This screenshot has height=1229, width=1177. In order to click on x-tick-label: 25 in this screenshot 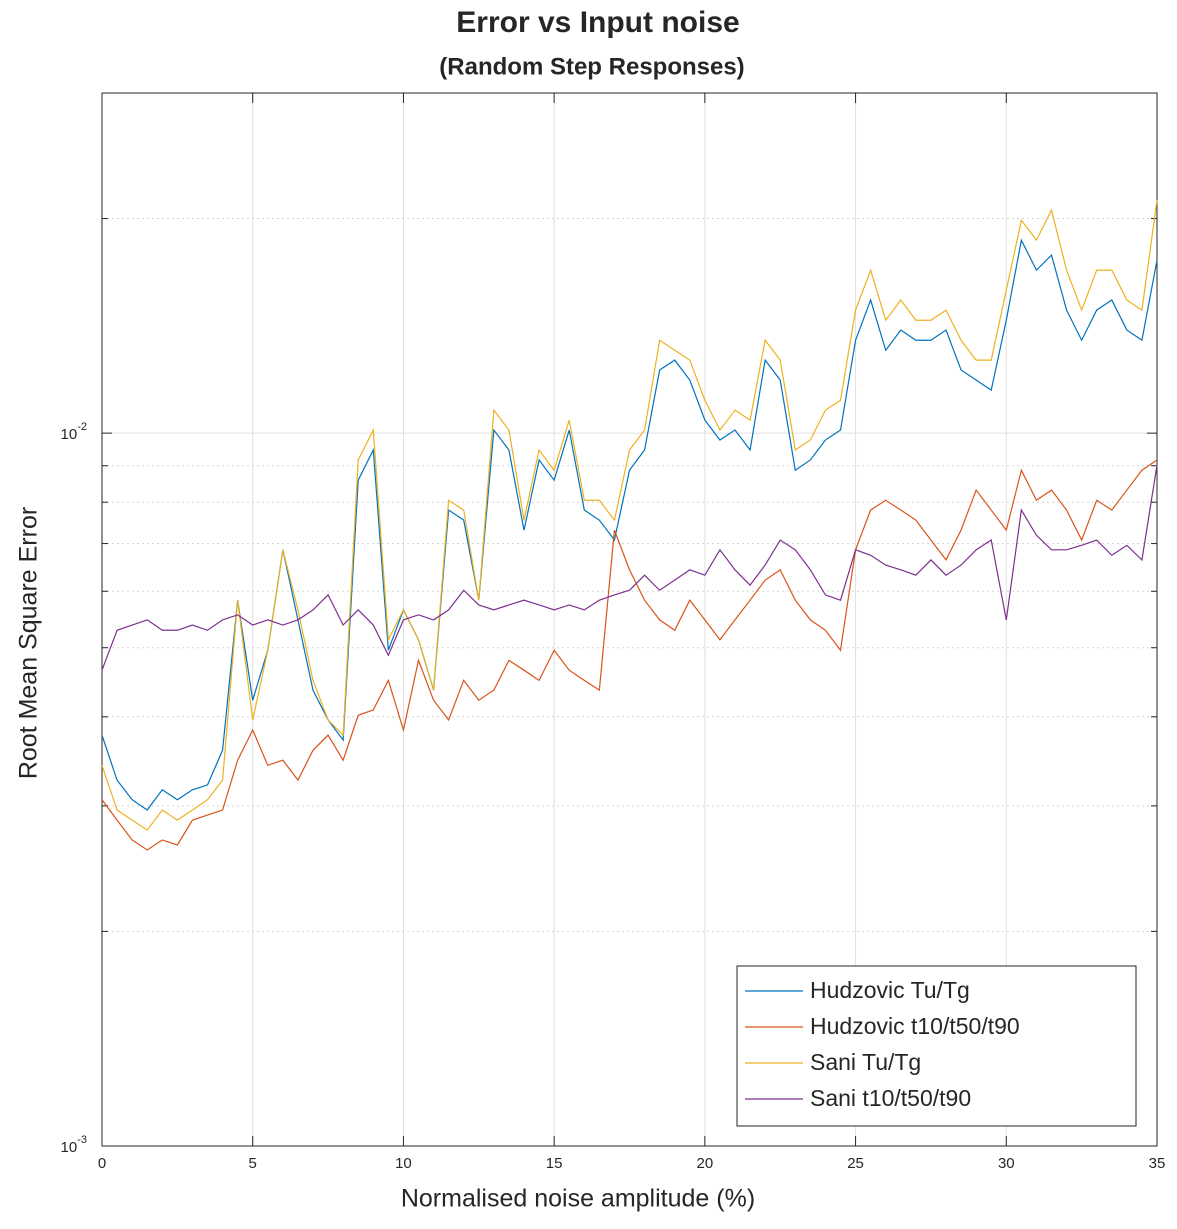, I will do `click(855, 1163)`.